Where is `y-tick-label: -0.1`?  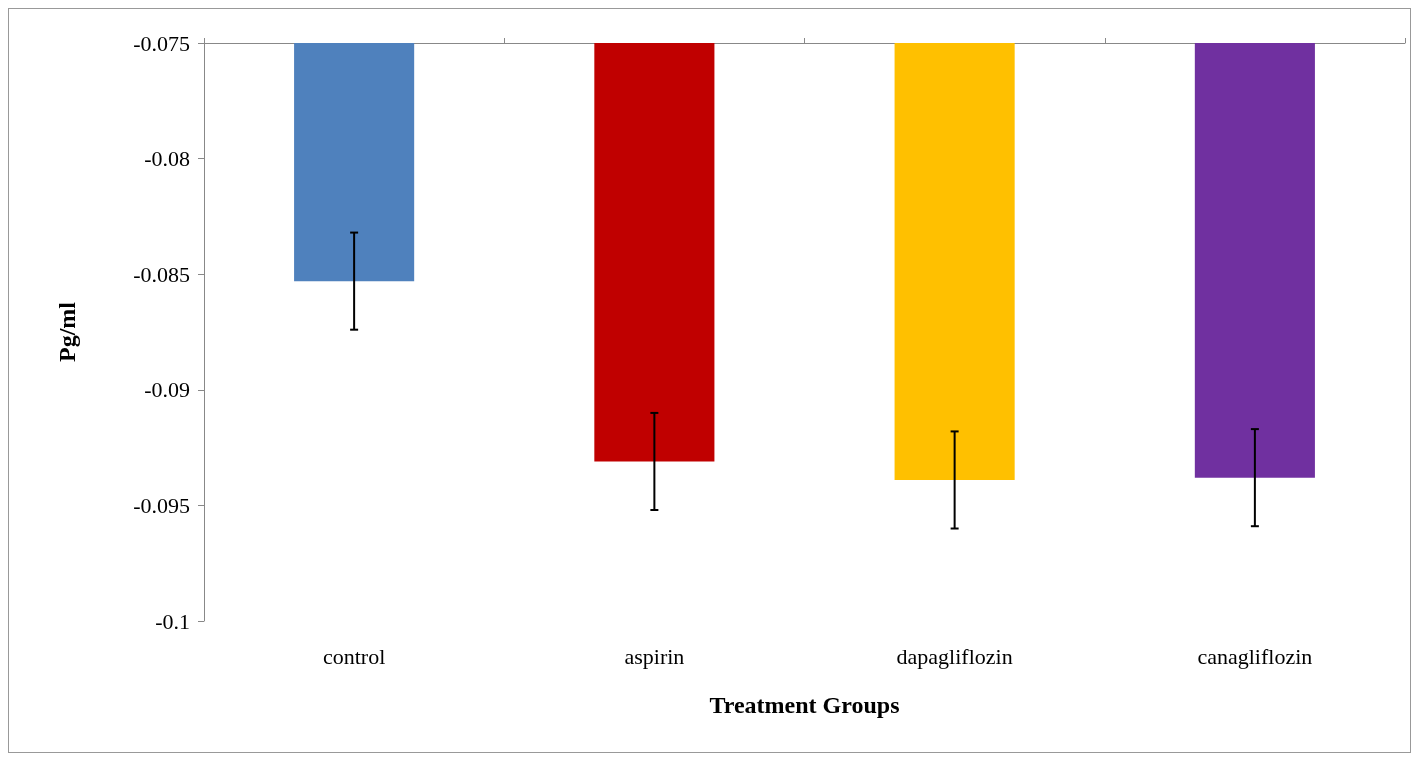
y-tick-label: -0.1 is located at coordinates (172, 621).